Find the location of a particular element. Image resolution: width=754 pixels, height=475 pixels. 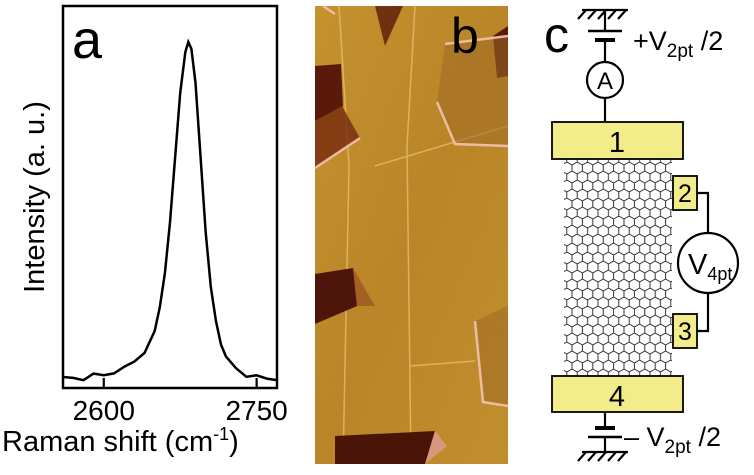

voltmeter-symbol is located at coordinates (708, 263).